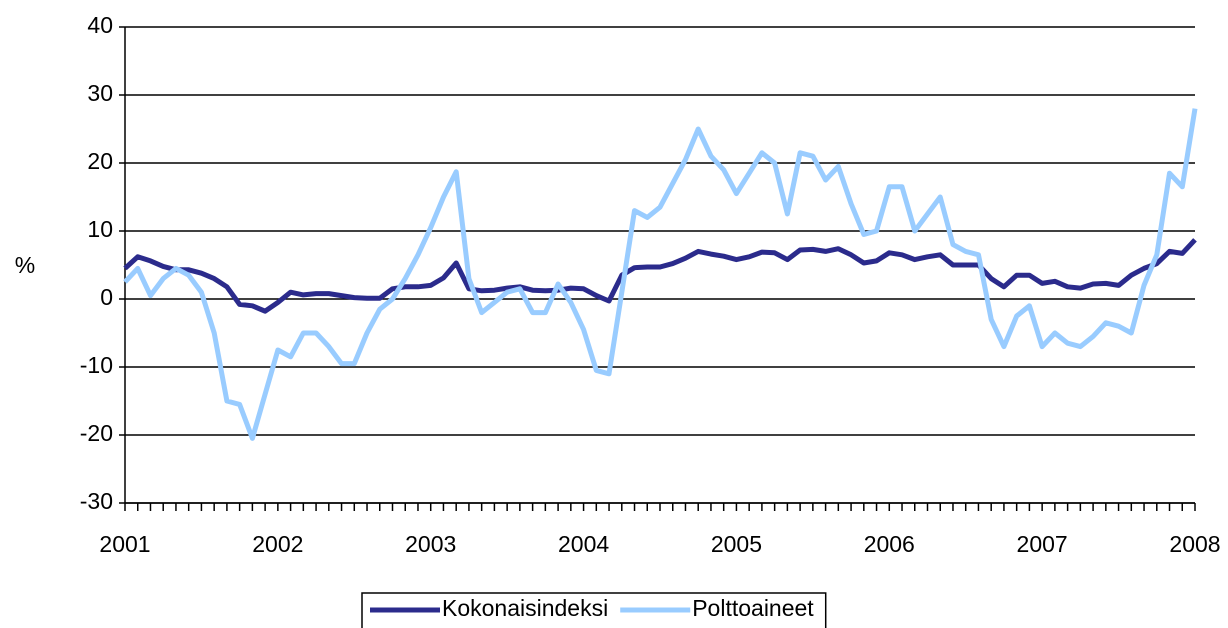 The height and width of the screenshot is (628, 1228). Describe the element at coordinates (100, 25) in the screenshot. I see `y-tick-label: 40` at that location.